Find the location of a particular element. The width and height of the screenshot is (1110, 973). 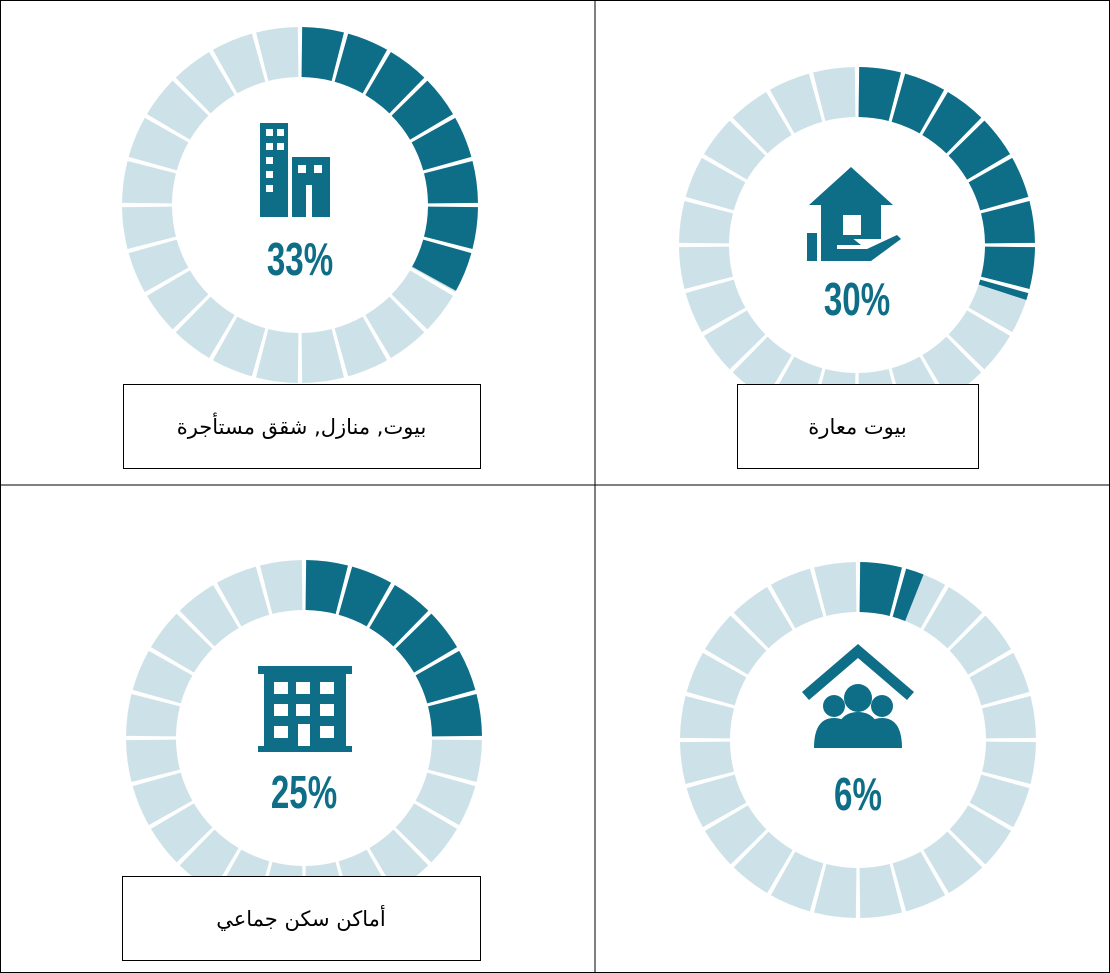

category-label: بيوت, منازل, شقق مستأجرة is located at coordinates (302, 425).